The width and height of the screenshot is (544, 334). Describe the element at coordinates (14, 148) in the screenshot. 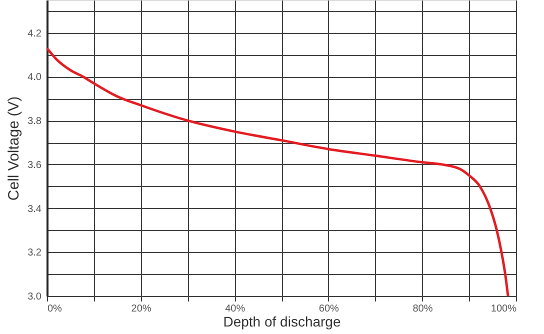

I see `y-axis-title: Cell Voltage (V)` at that location.